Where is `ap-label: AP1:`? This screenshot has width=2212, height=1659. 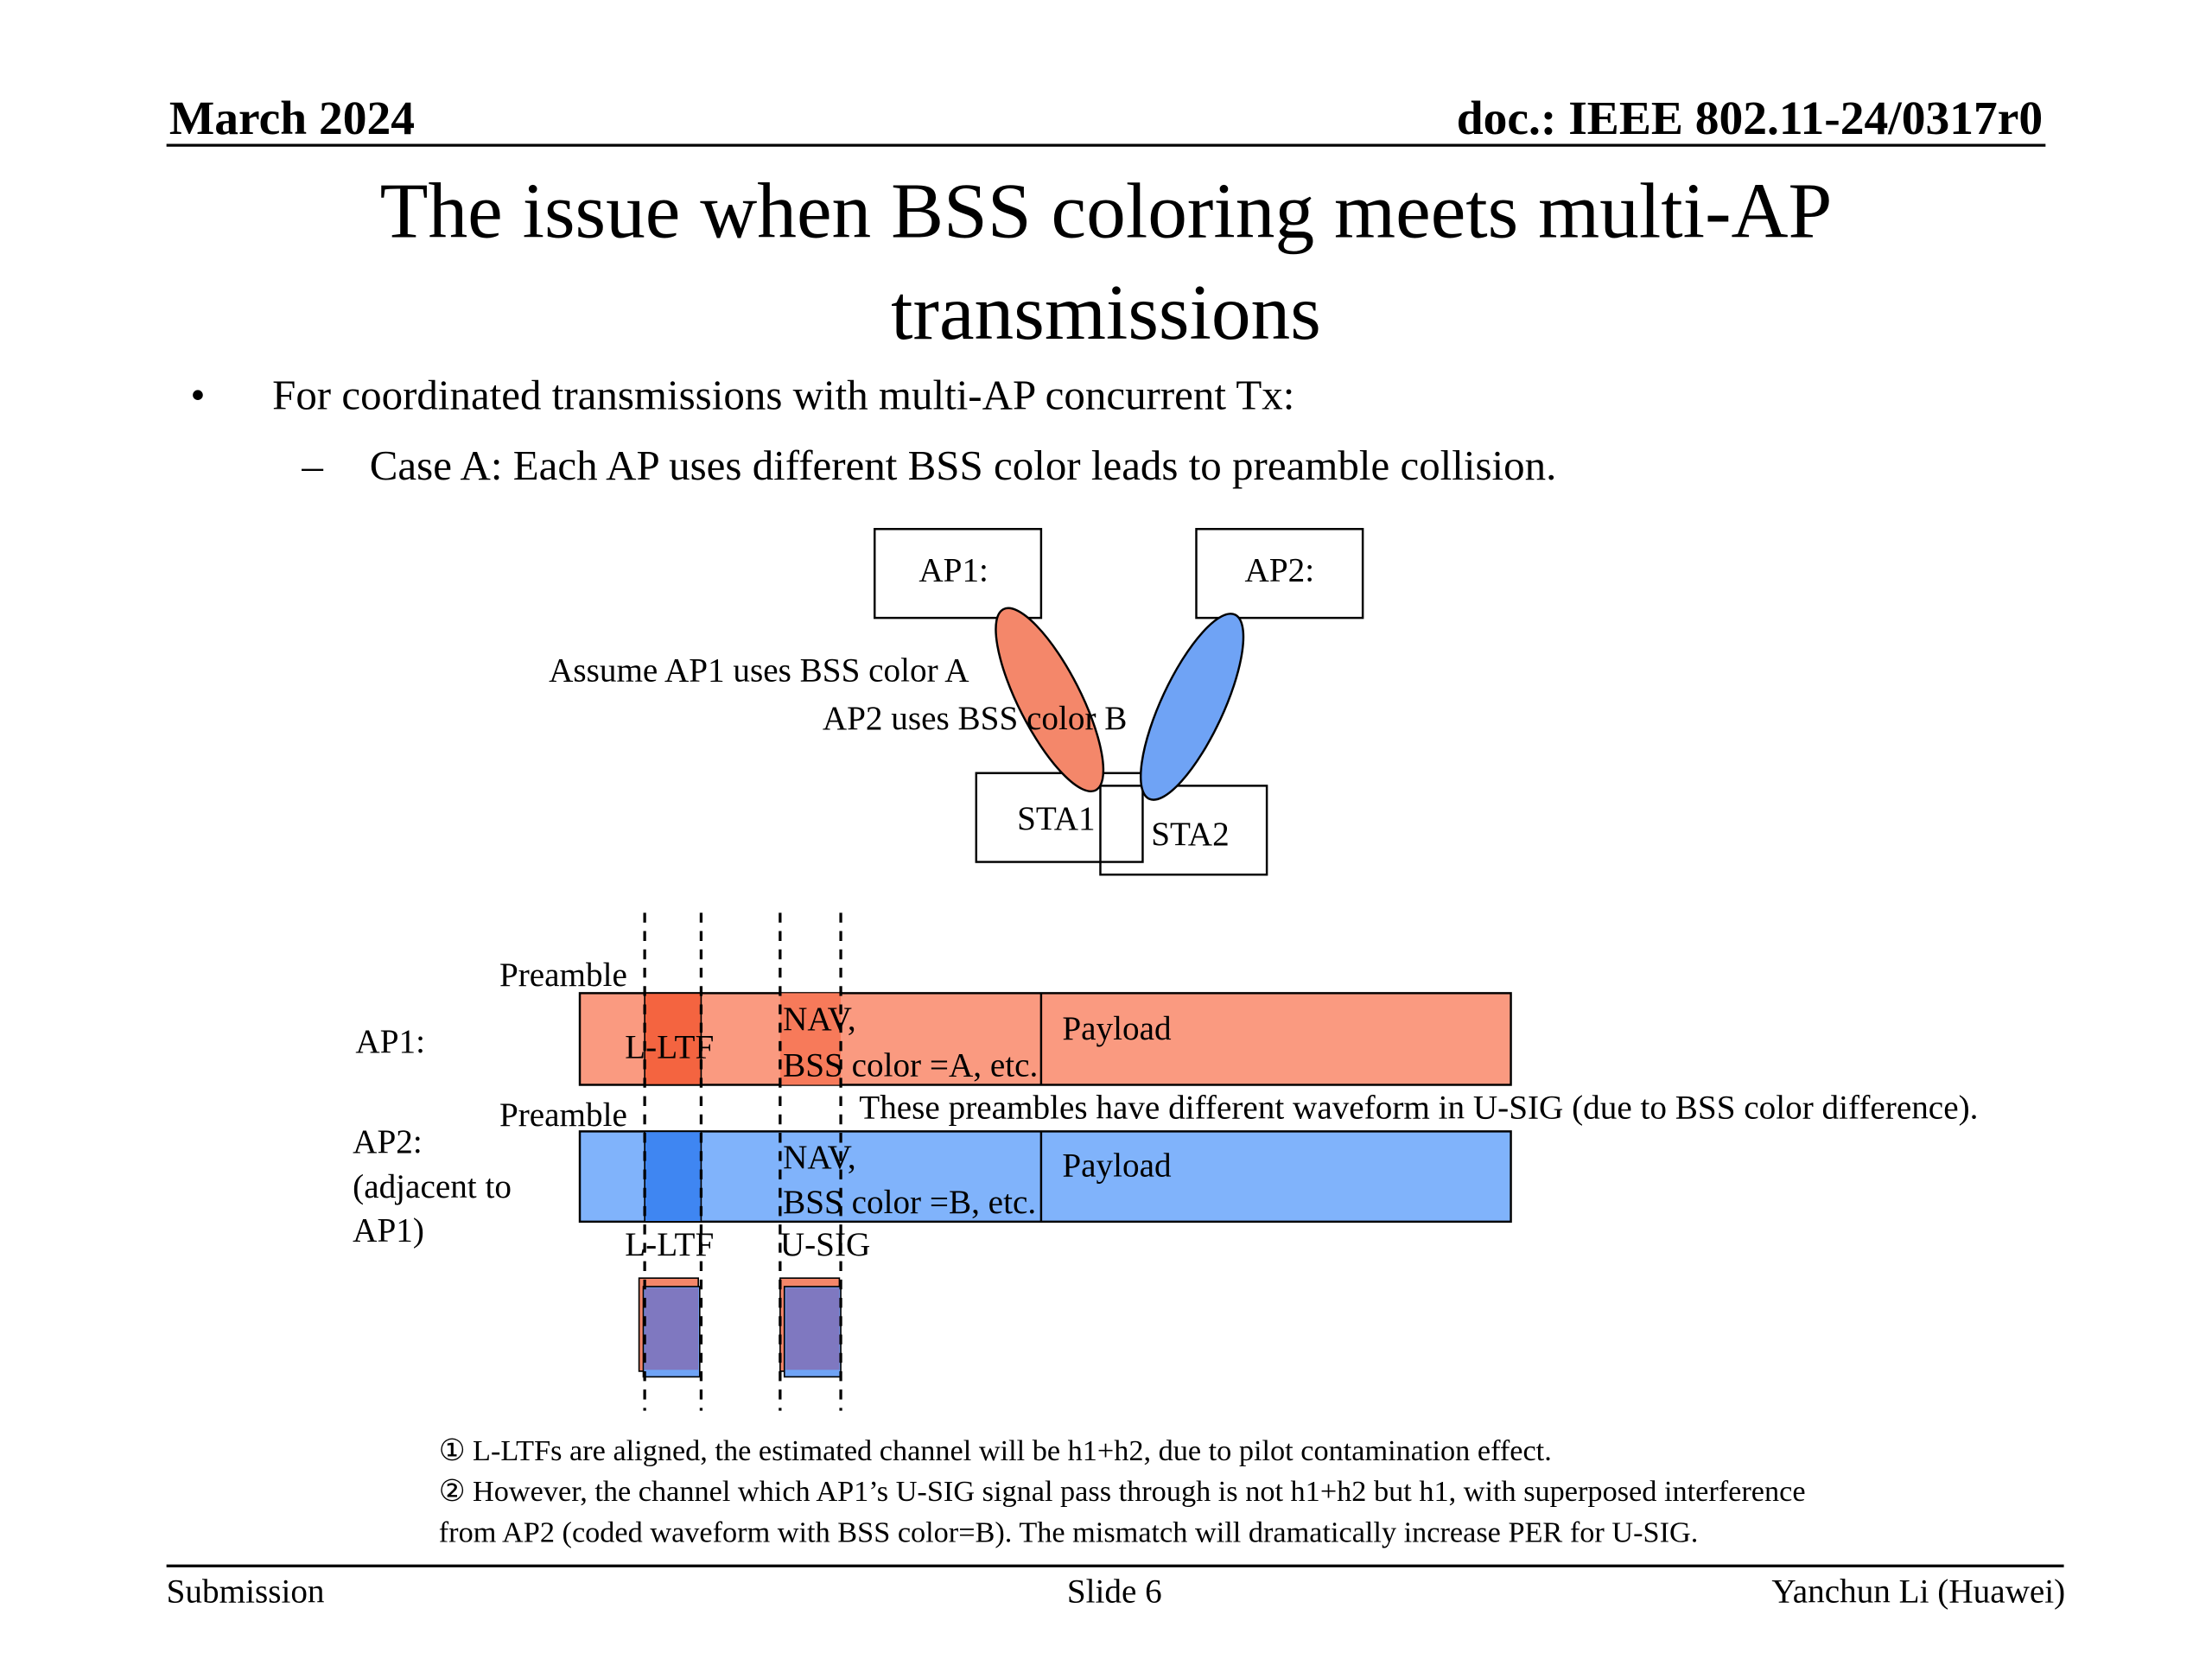 ap-label: AP1: is located at coordinates (953, 570).